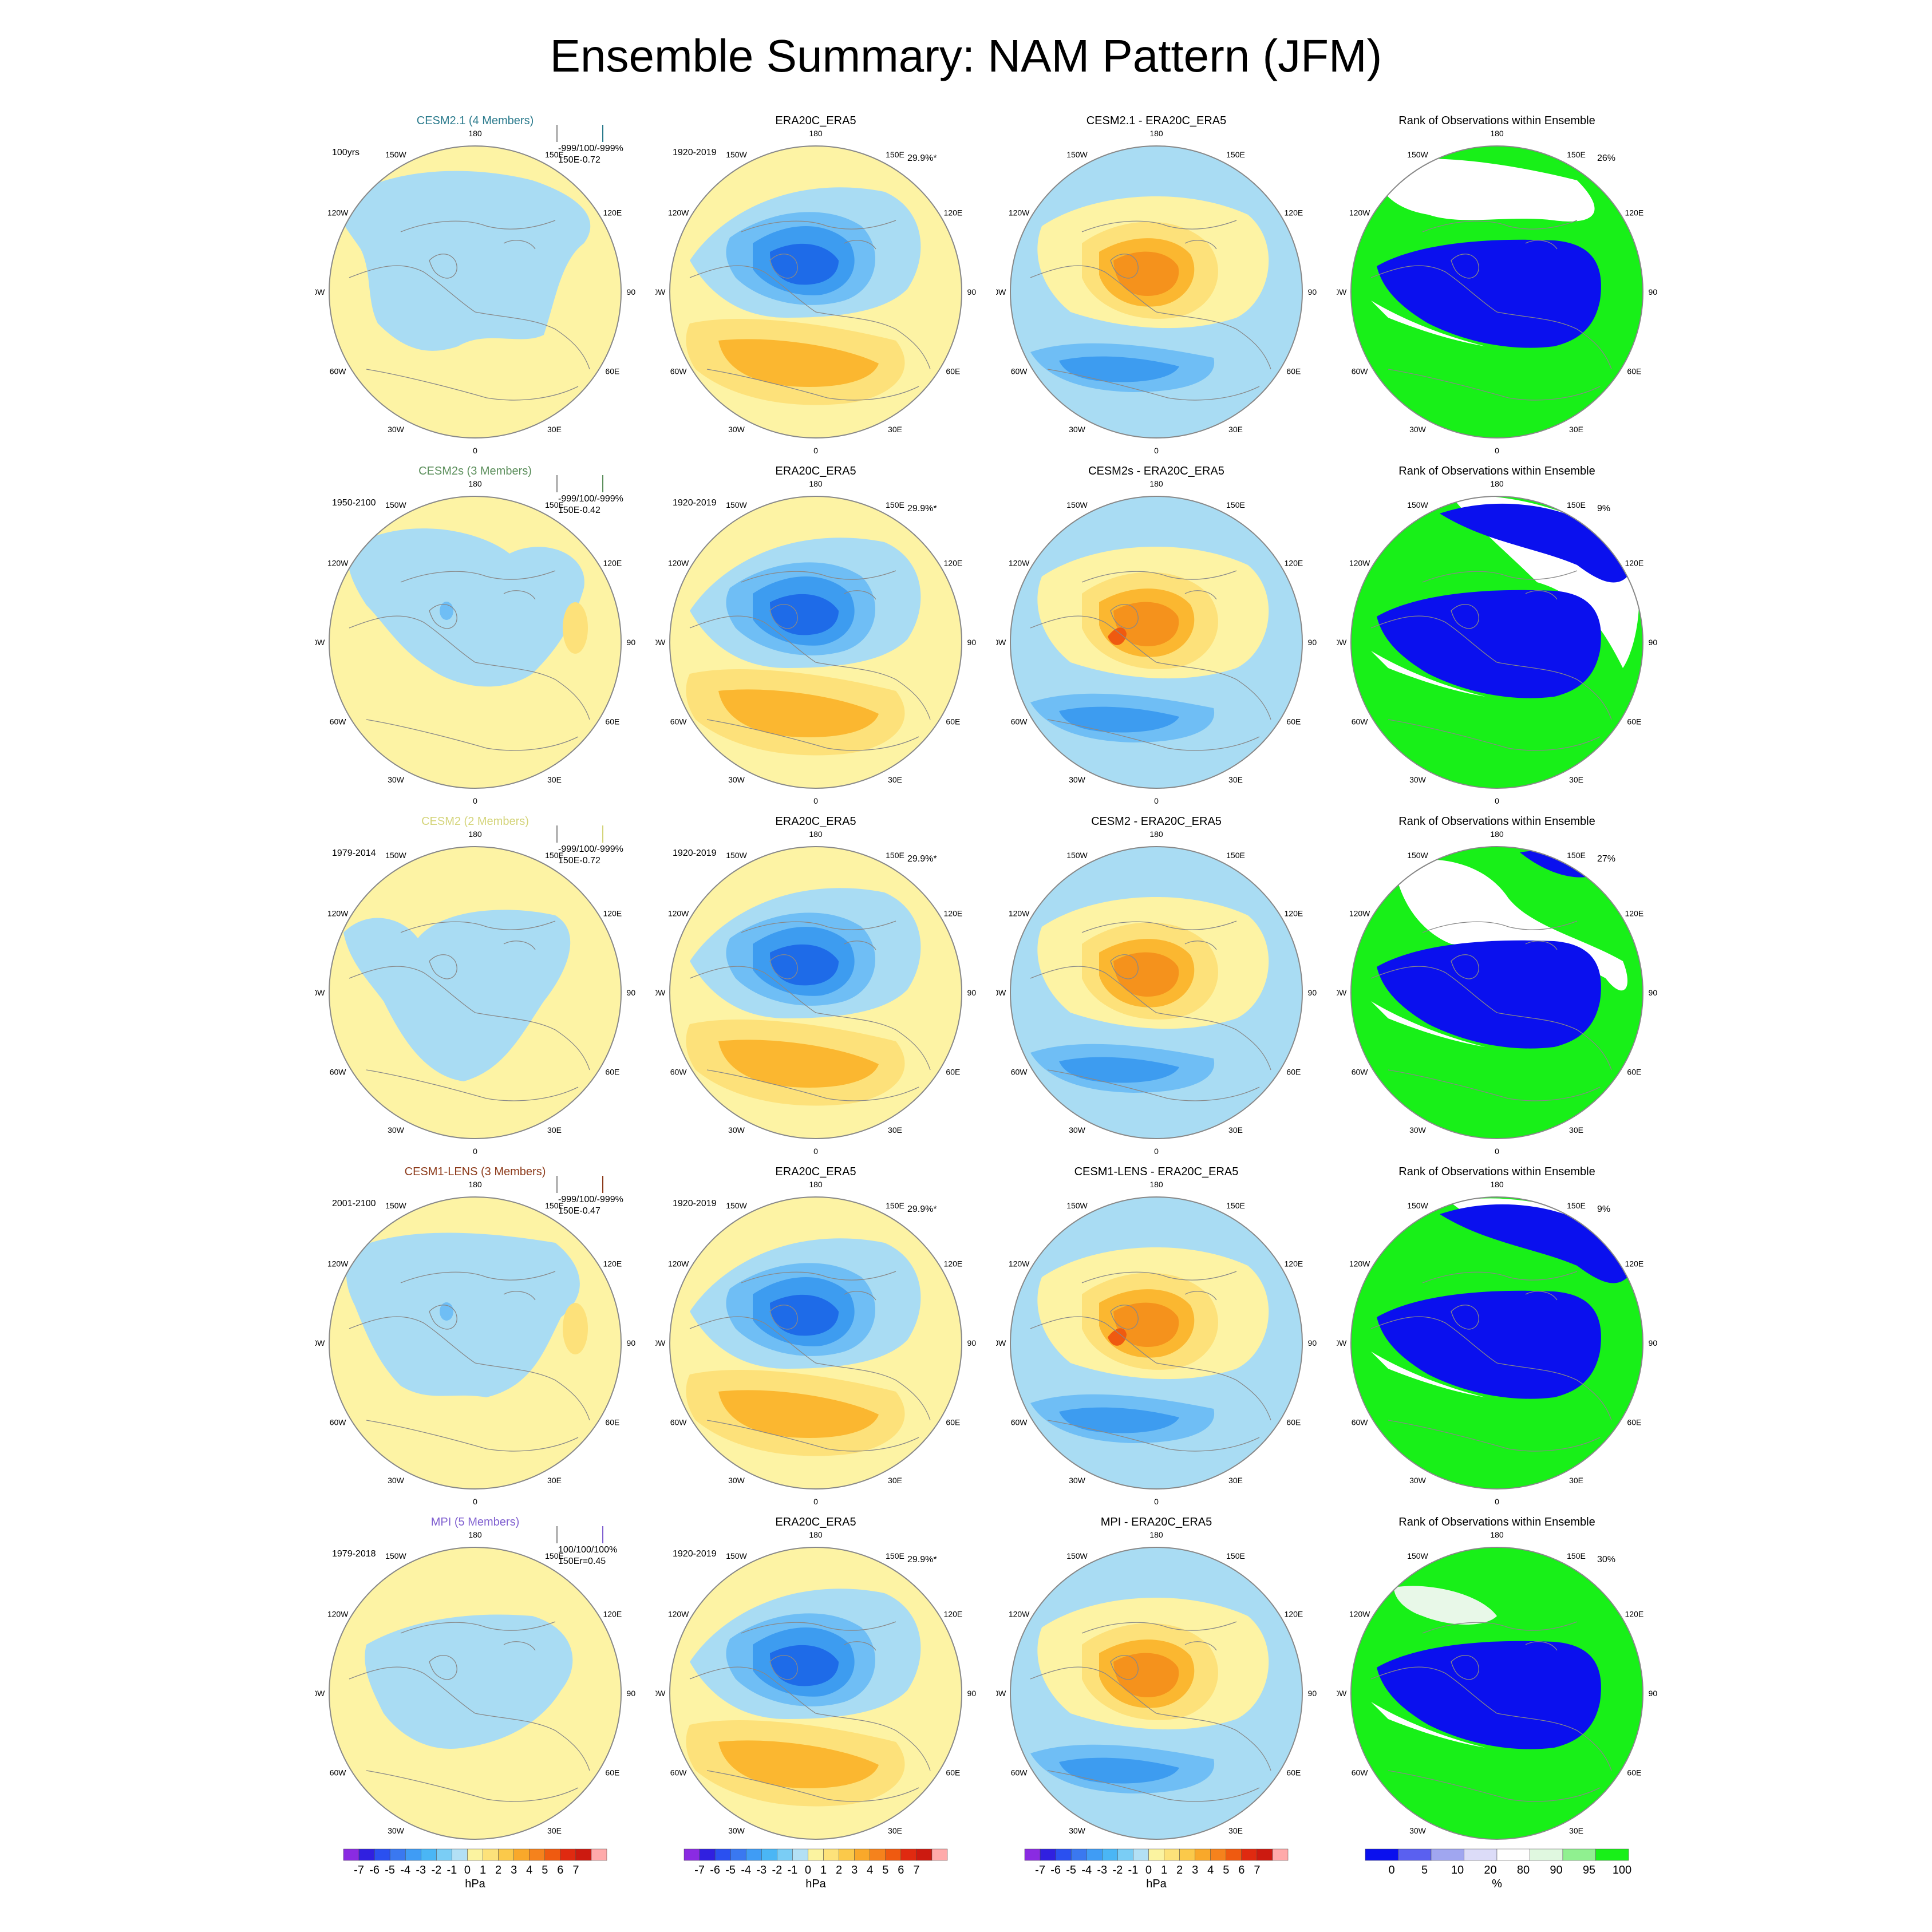  I want to click on longitude-label: 60E, so click(1293, 371).